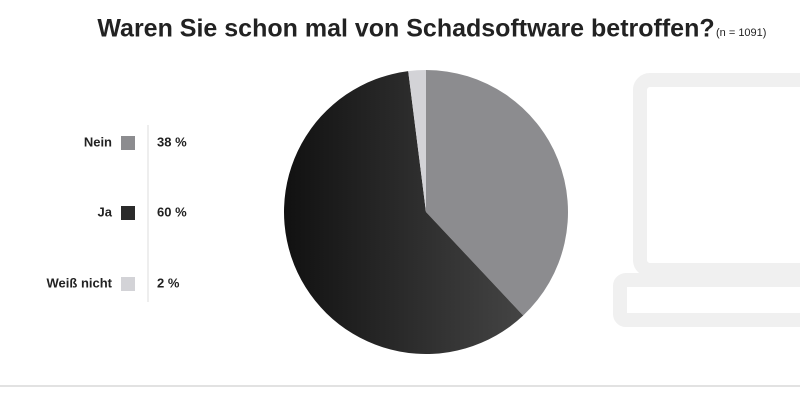 This screenshot has height=400, width=800. I want to click on legend-label: Ja, so click(105, 211).